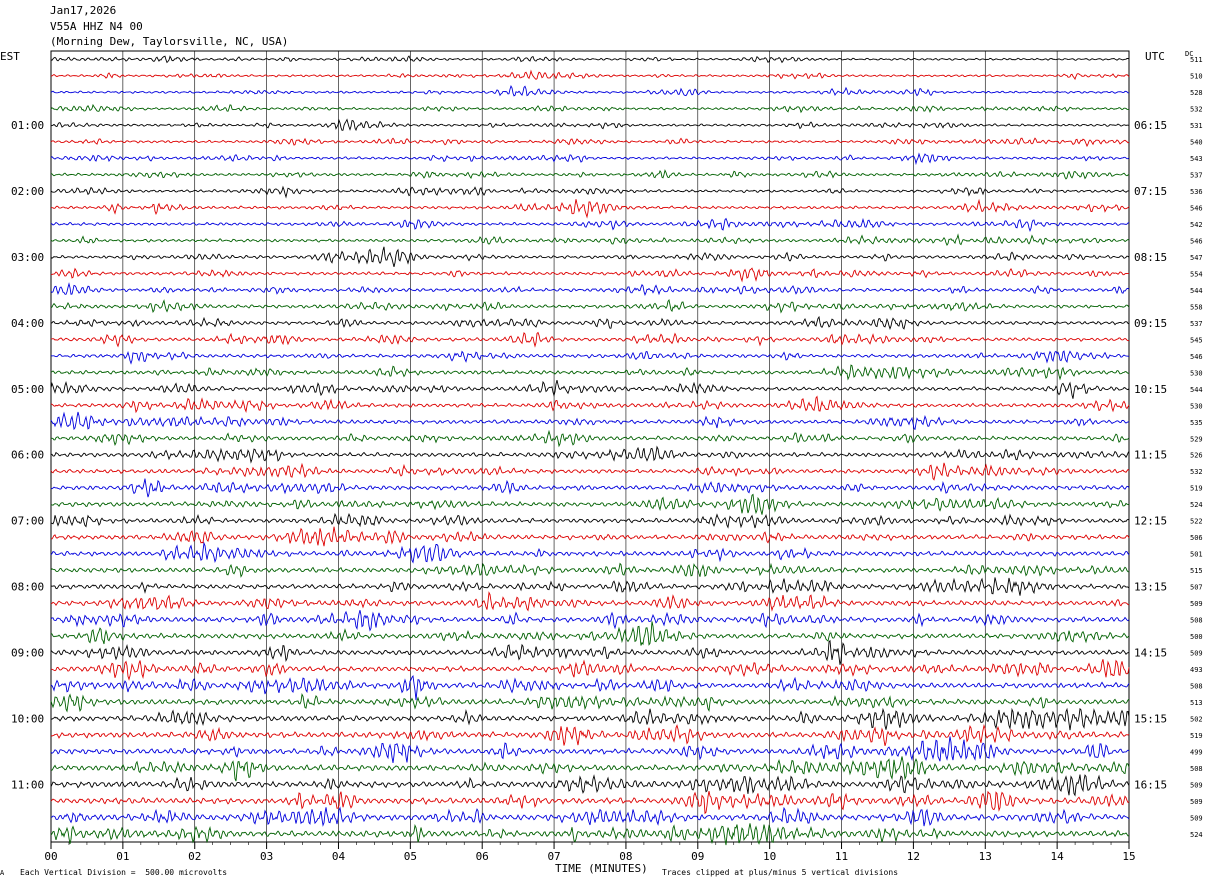 The image size is (1210, 886). Describe the element at coordinates (410, 856) in the screenshot. I see `x-tick-label: 05` at that location.